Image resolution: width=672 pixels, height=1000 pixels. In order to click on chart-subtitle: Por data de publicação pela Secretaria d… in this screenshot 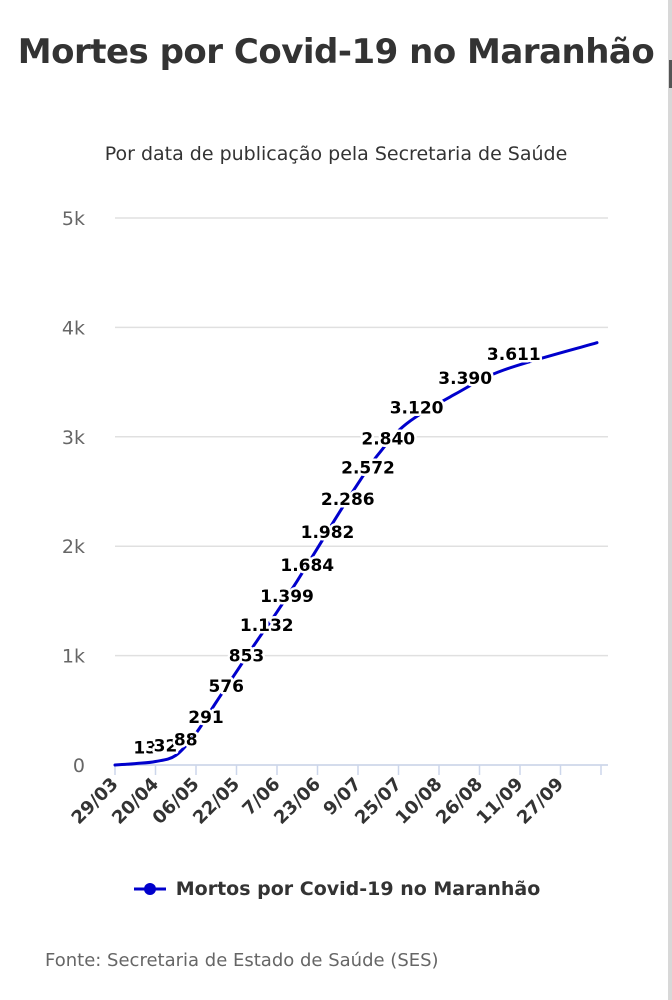, I will do `click(336, 154)`.